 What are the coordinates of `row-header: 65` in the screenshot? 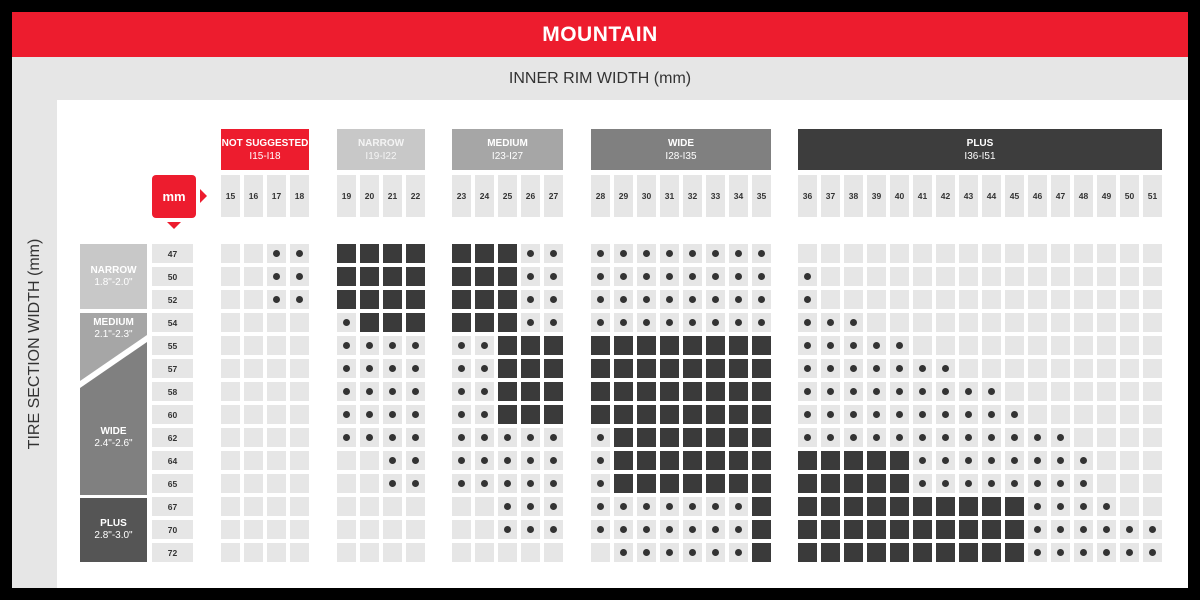 It's located at (172, 483).